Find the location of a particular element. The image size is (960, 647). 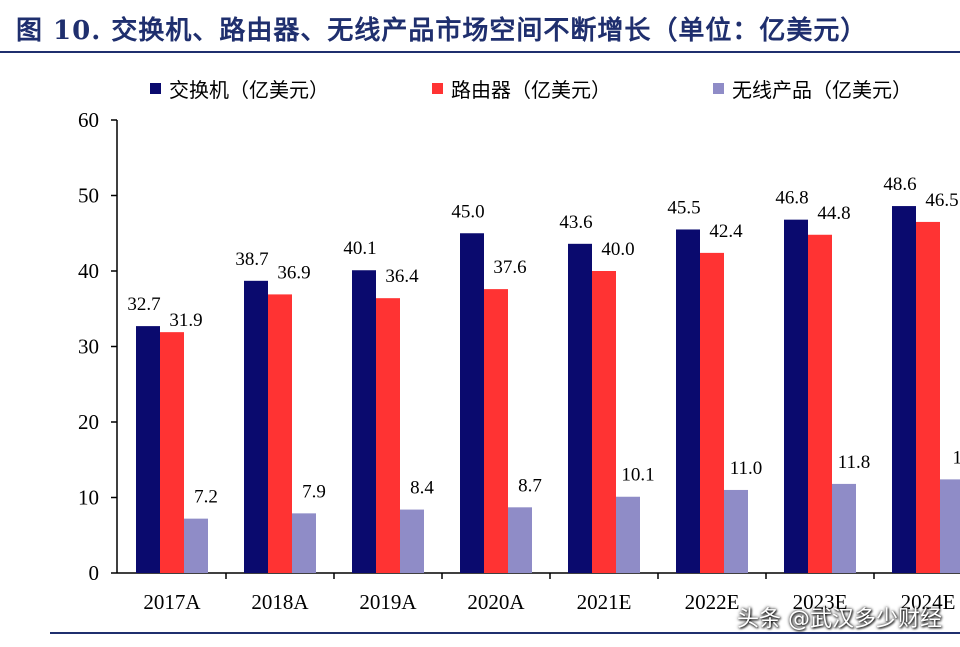

bottom-divider is located at coordinates (505, 633).